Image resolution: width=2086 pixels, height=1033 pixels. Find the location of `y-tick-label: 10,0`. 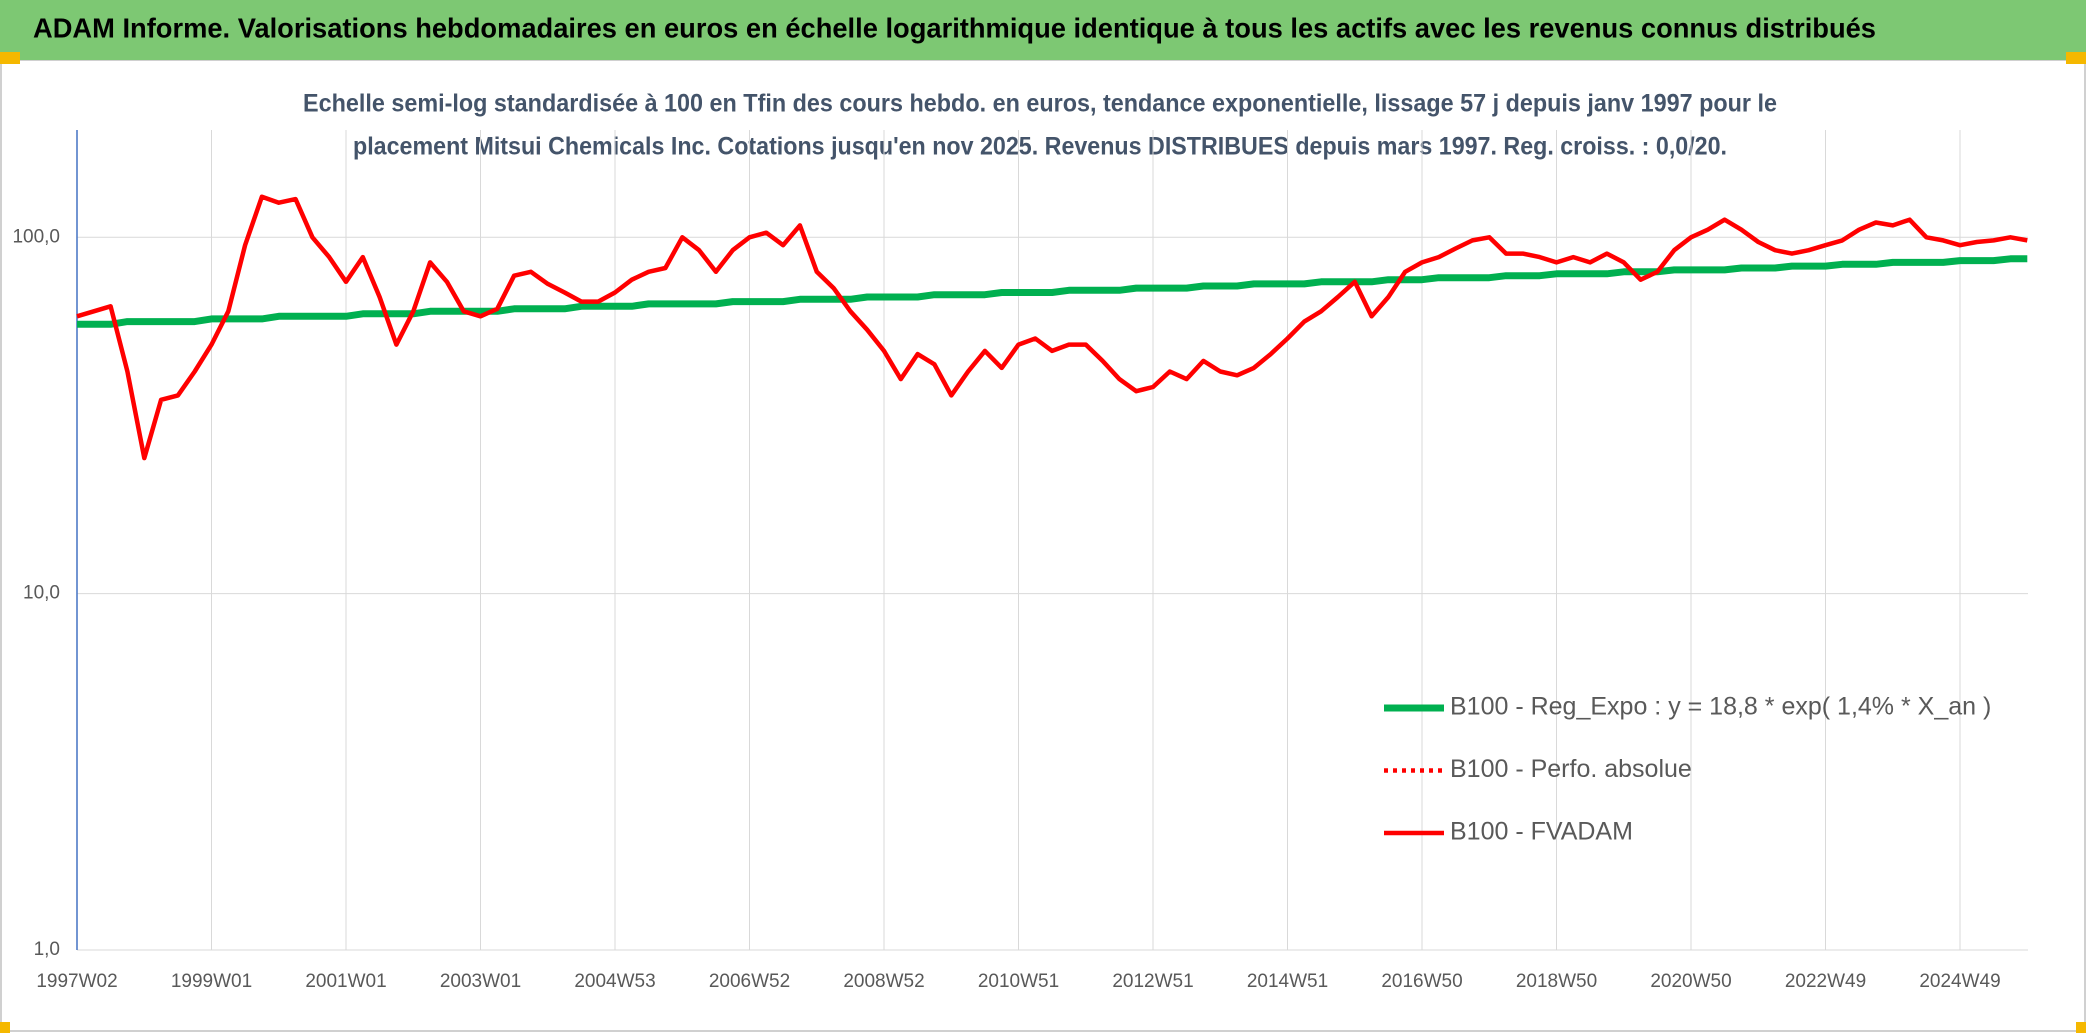

y-tick-label: 10,0 is located at coordinates (41, 593).